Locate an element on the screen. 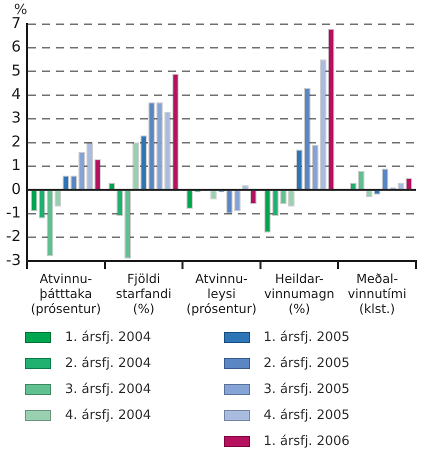  legend-label: 4. ársfj. 2005 is located at coordinates (307, 415).